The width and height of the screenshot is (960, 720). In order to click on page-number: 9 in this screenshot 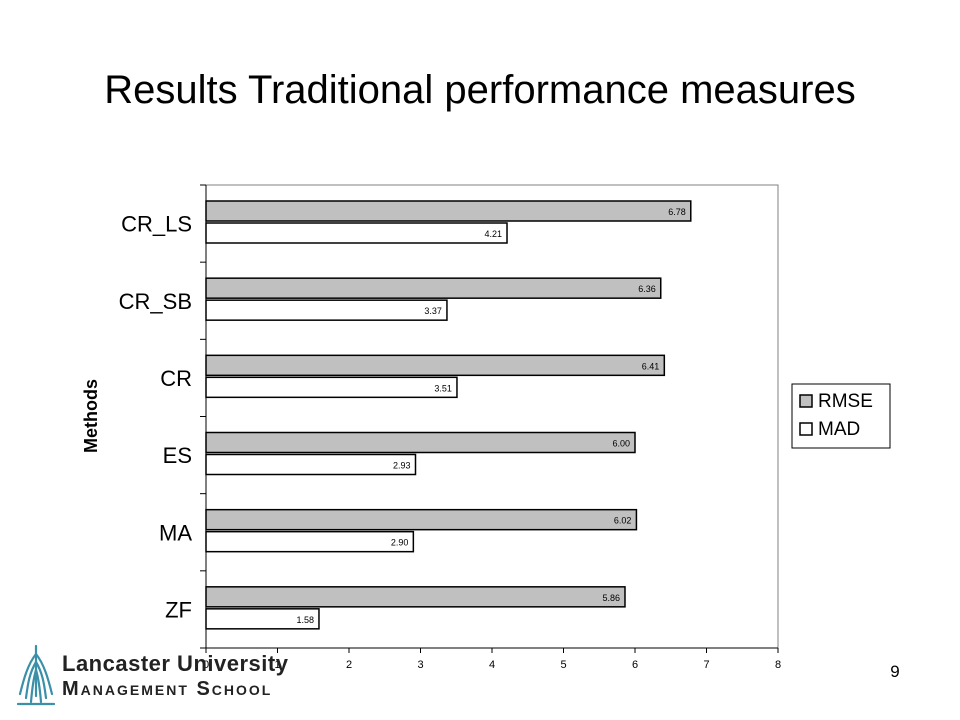, I will do `click(895, 671)`.